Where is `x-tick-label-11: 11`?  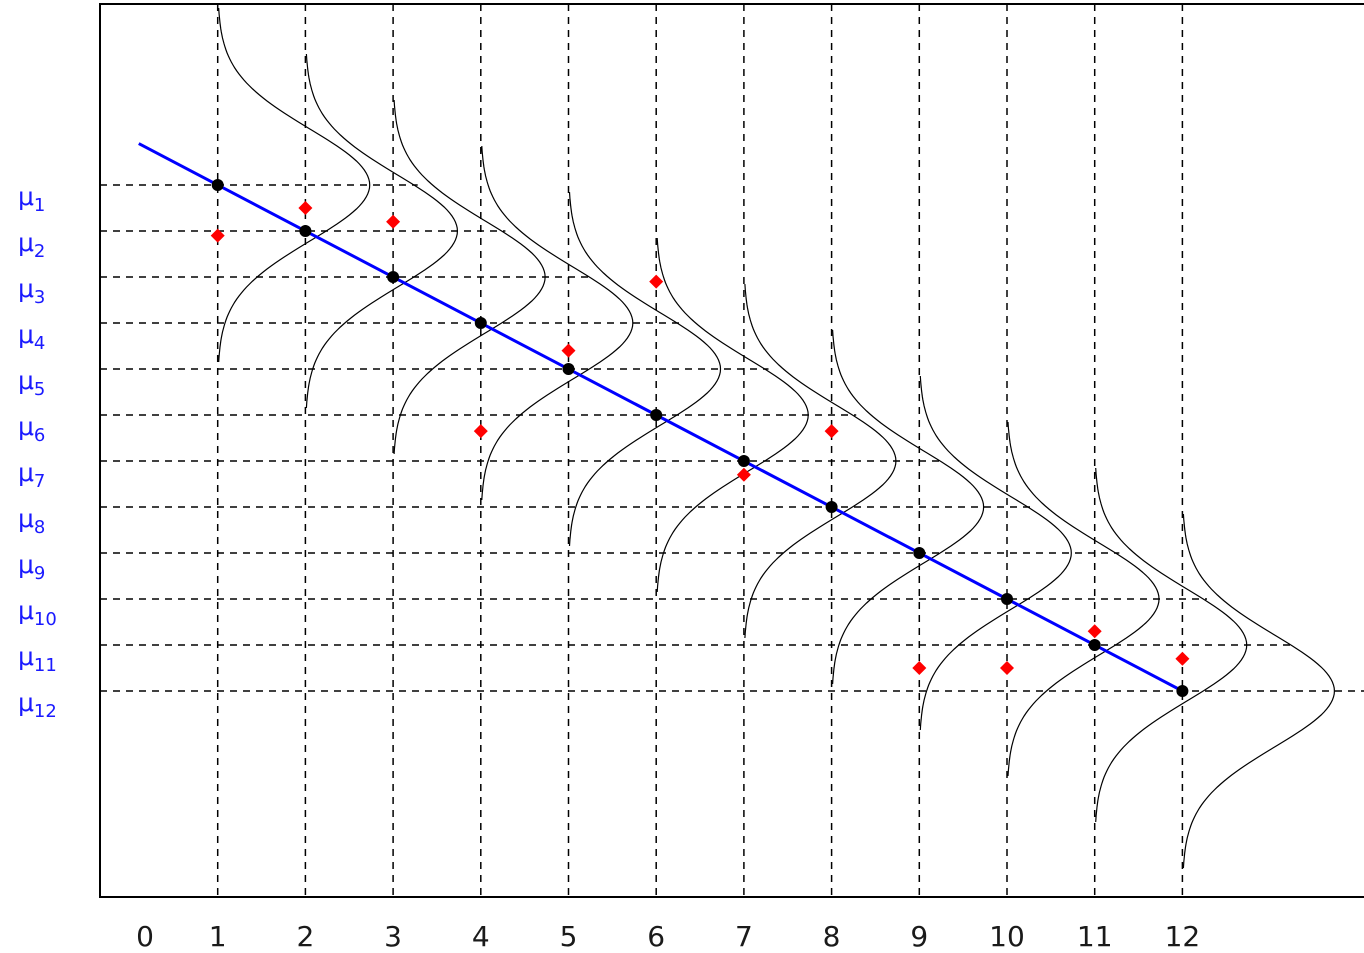 x-tick-label-11: 11 is located at coordinates (1095, 936).